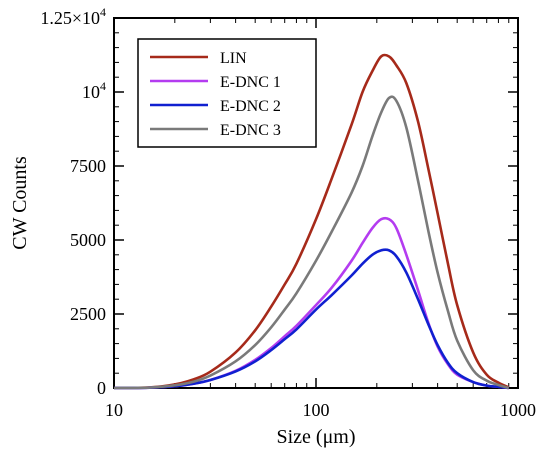 This screenshot has height=458, width=550. I want to click on legend-label: LIN, so click(233, 58).